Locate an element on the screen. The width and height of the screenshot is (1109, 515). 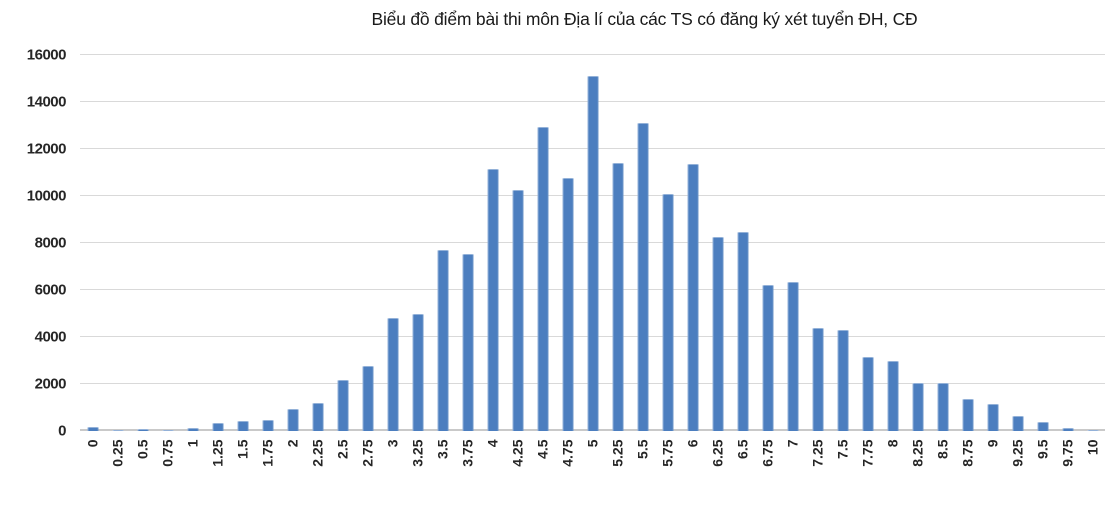
category-7.75: 7.75 is located at coordinates (867, 261).